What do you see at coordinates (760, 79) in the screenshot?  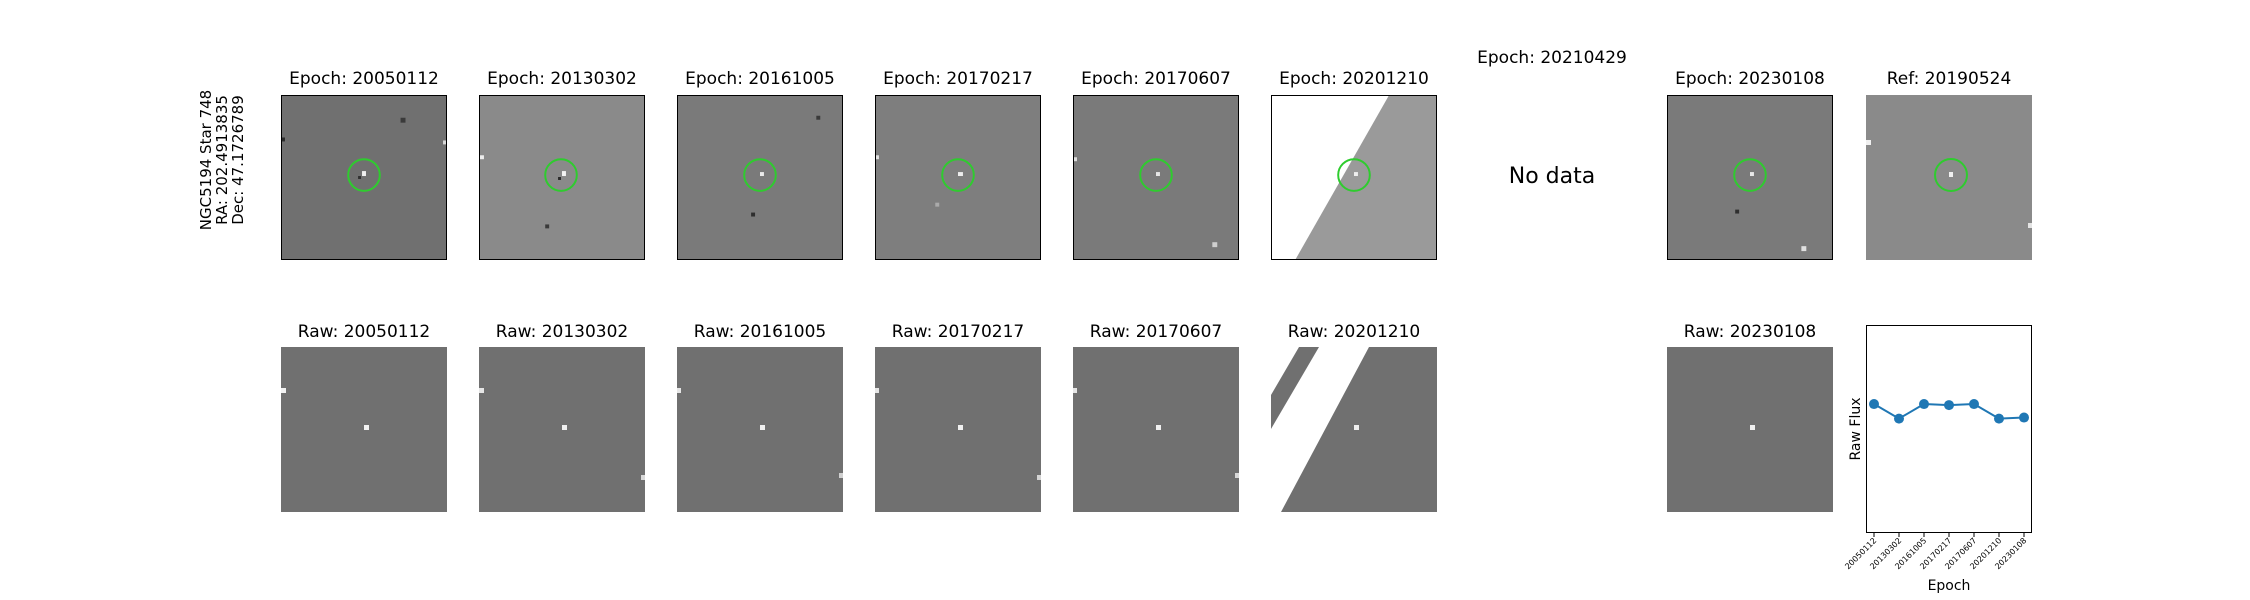 I see `epoch-title-3: Epoch: 20161005` at bounding box center [760, 79].